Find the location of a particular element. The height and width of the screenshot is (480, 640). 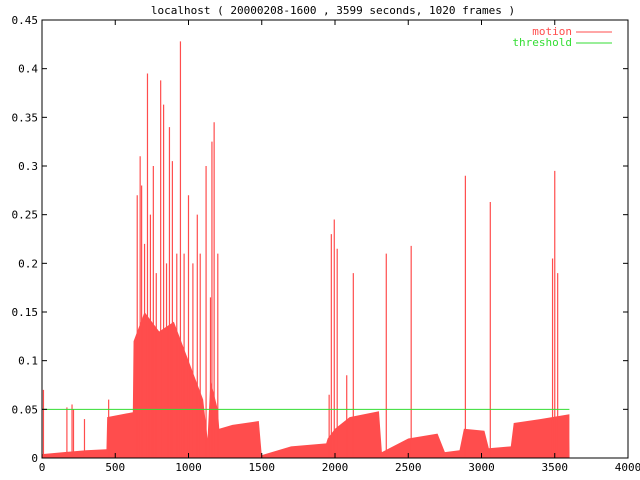

y-tick-label: 0.35 is located at coordinates (25, 117).